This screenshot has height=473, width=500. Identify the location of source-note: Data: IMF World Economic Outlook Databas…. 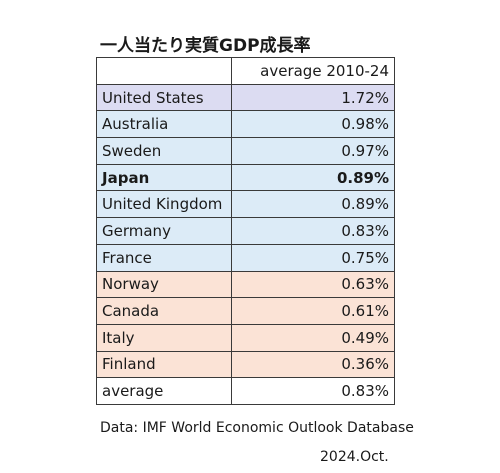
(257, 428).